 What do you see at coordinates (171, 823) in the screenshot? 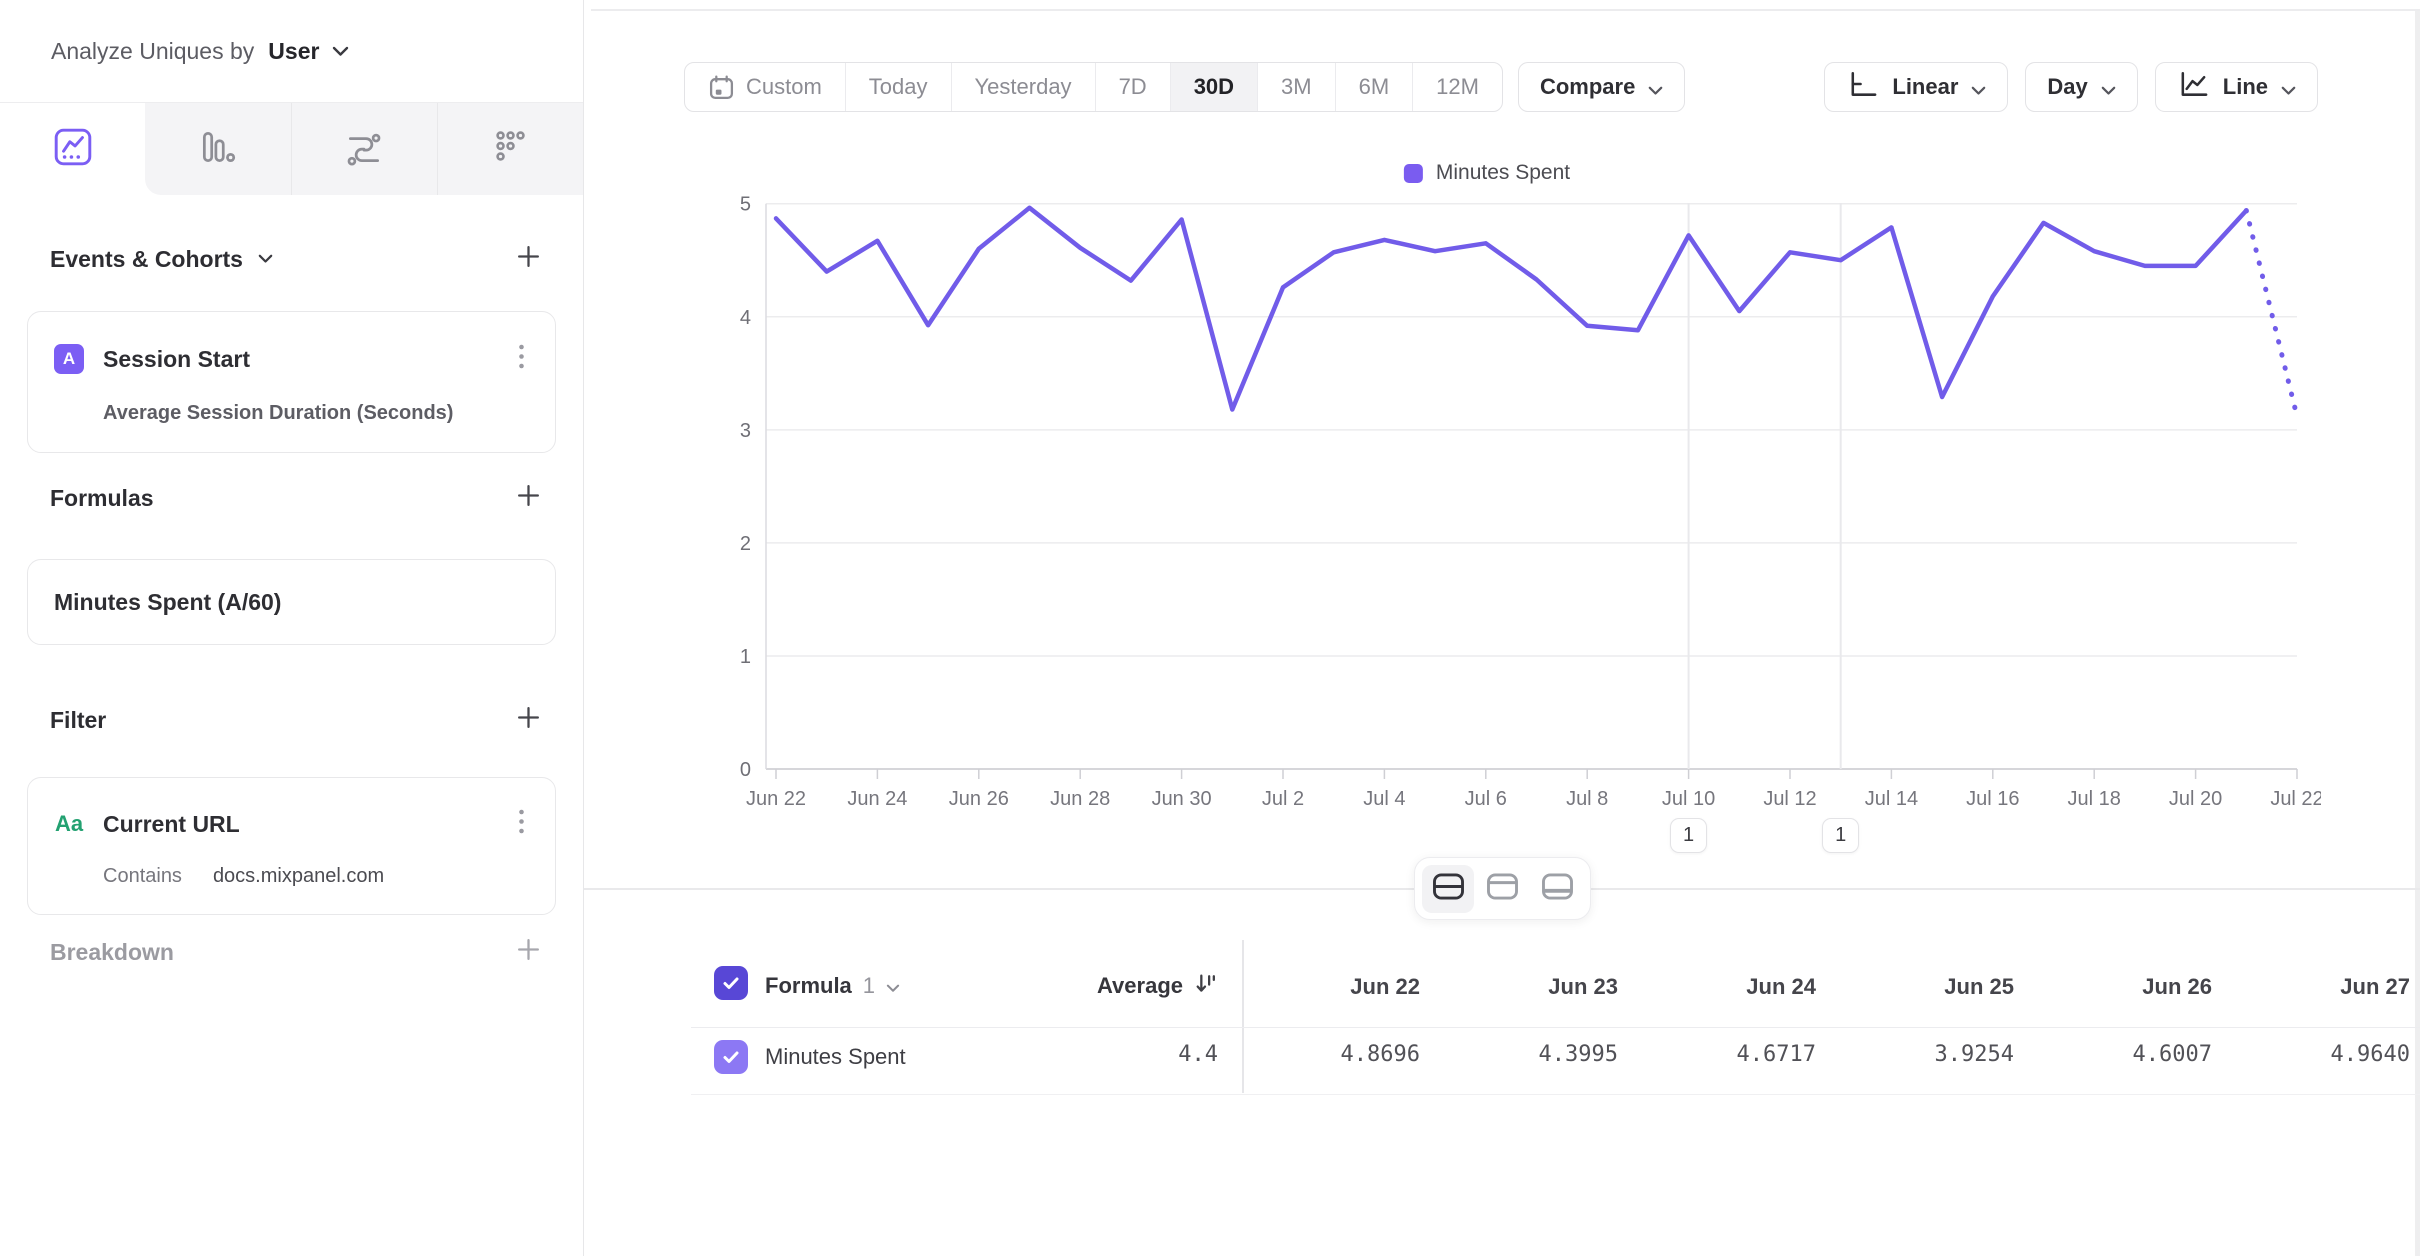
I see `filter-property: Current URL` at bounding box center [171, 823].